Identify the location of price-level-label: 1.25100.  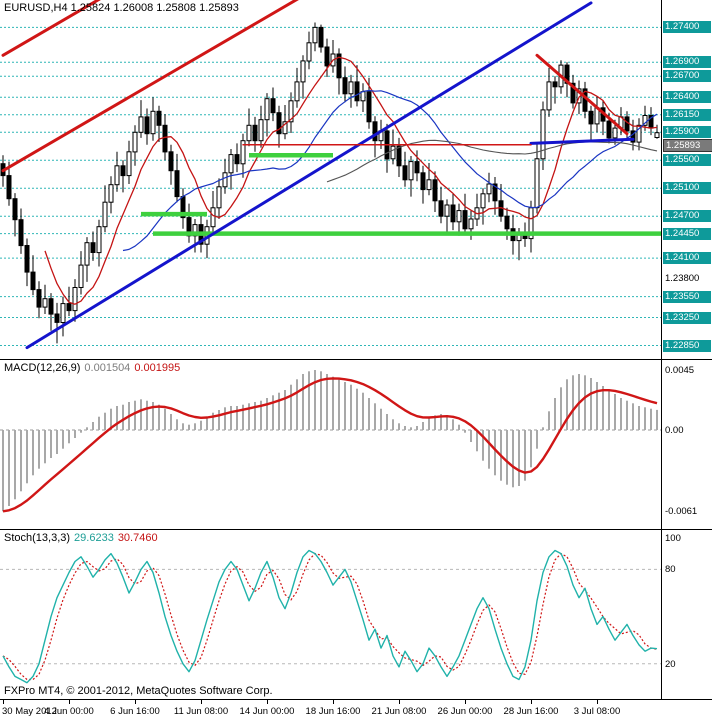
(687, 188).